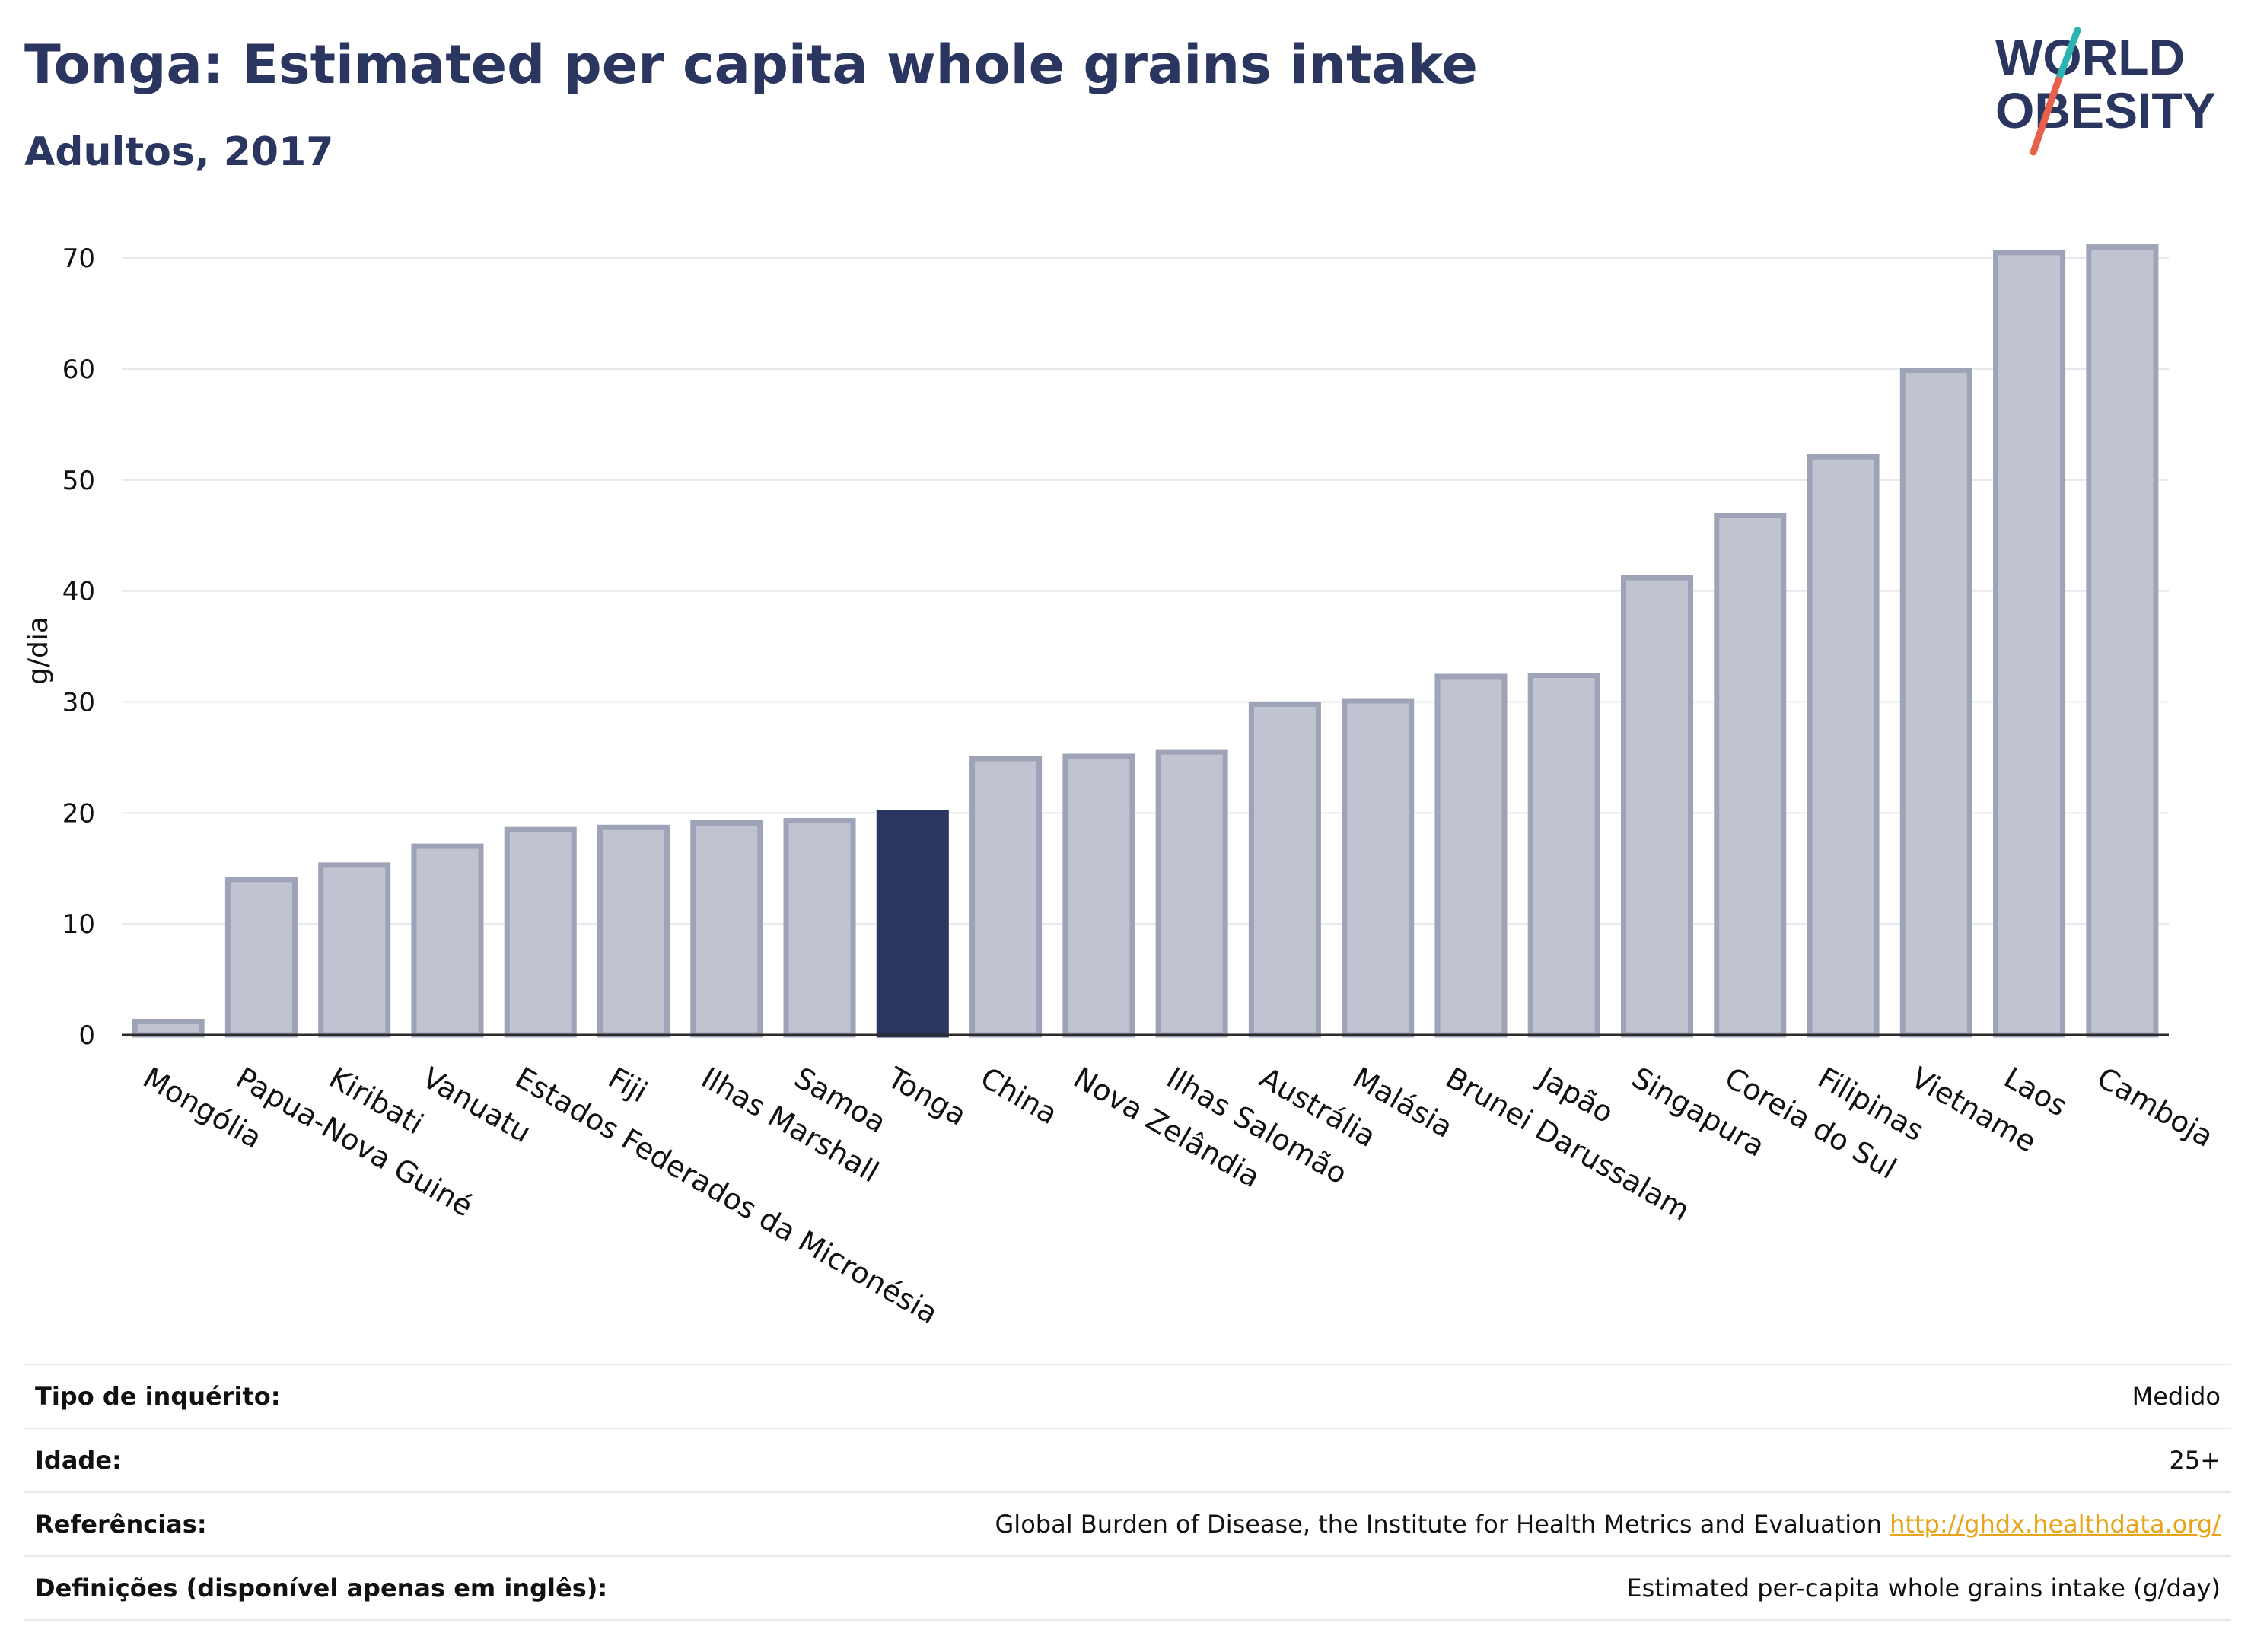 The height and width of the screenshot is (1652, 2251). Describe the element at coordinates (380, 1460) in the screenshot. I see `info-label: Idade:` at that location.